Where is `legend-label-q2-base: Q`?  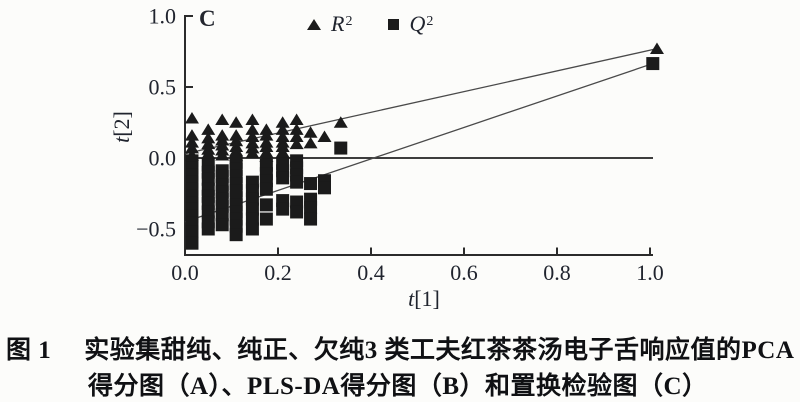
legend-label-q2-base: Q is located at coordinates (417, 23).